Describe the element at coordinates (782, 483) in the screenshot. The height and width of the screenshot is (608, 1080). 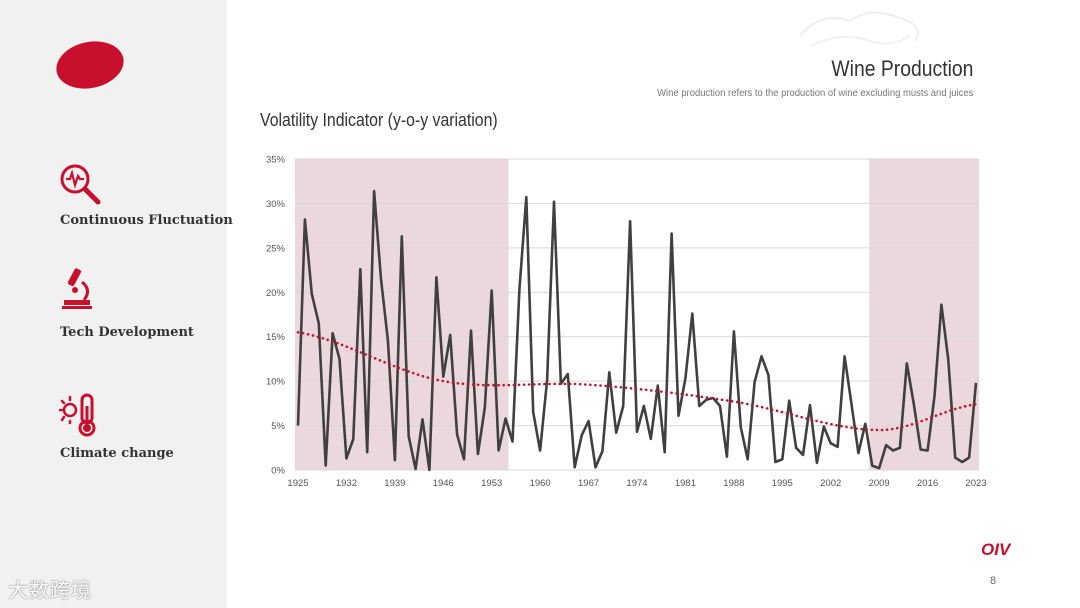
I see `x-tick-label: 1995` at that location.